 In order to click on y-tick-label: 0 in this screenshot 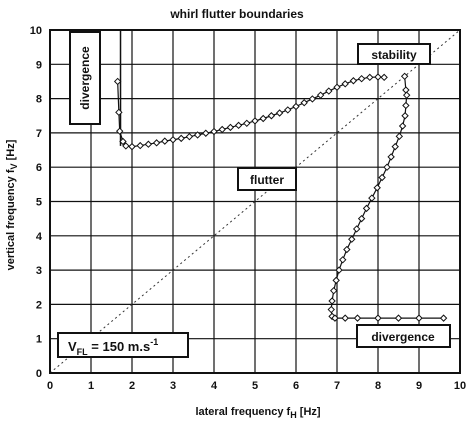, I will do `click(39, 374)`.